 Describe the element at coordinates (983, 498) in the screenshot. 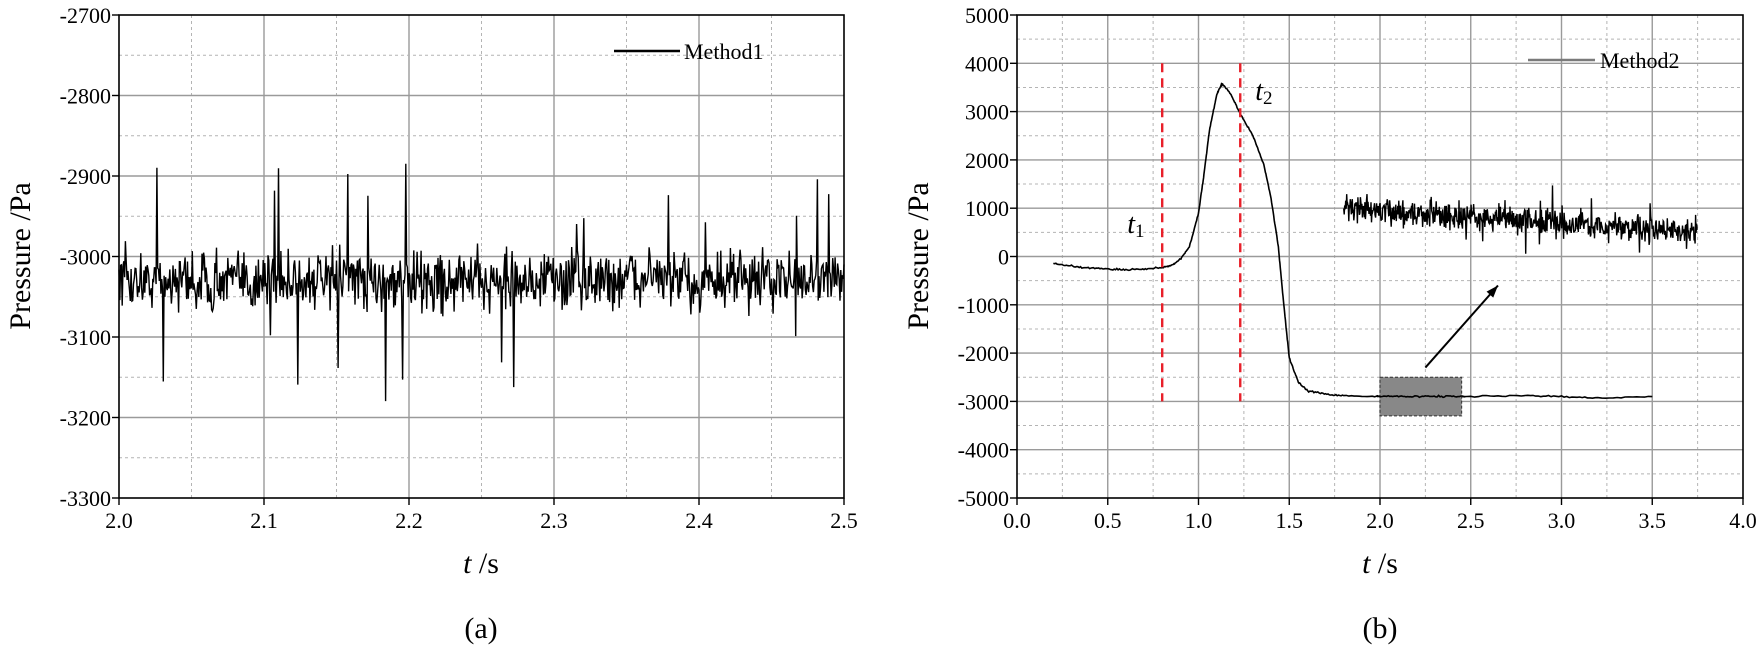

I see `y-tick-label: -5000` at that location.